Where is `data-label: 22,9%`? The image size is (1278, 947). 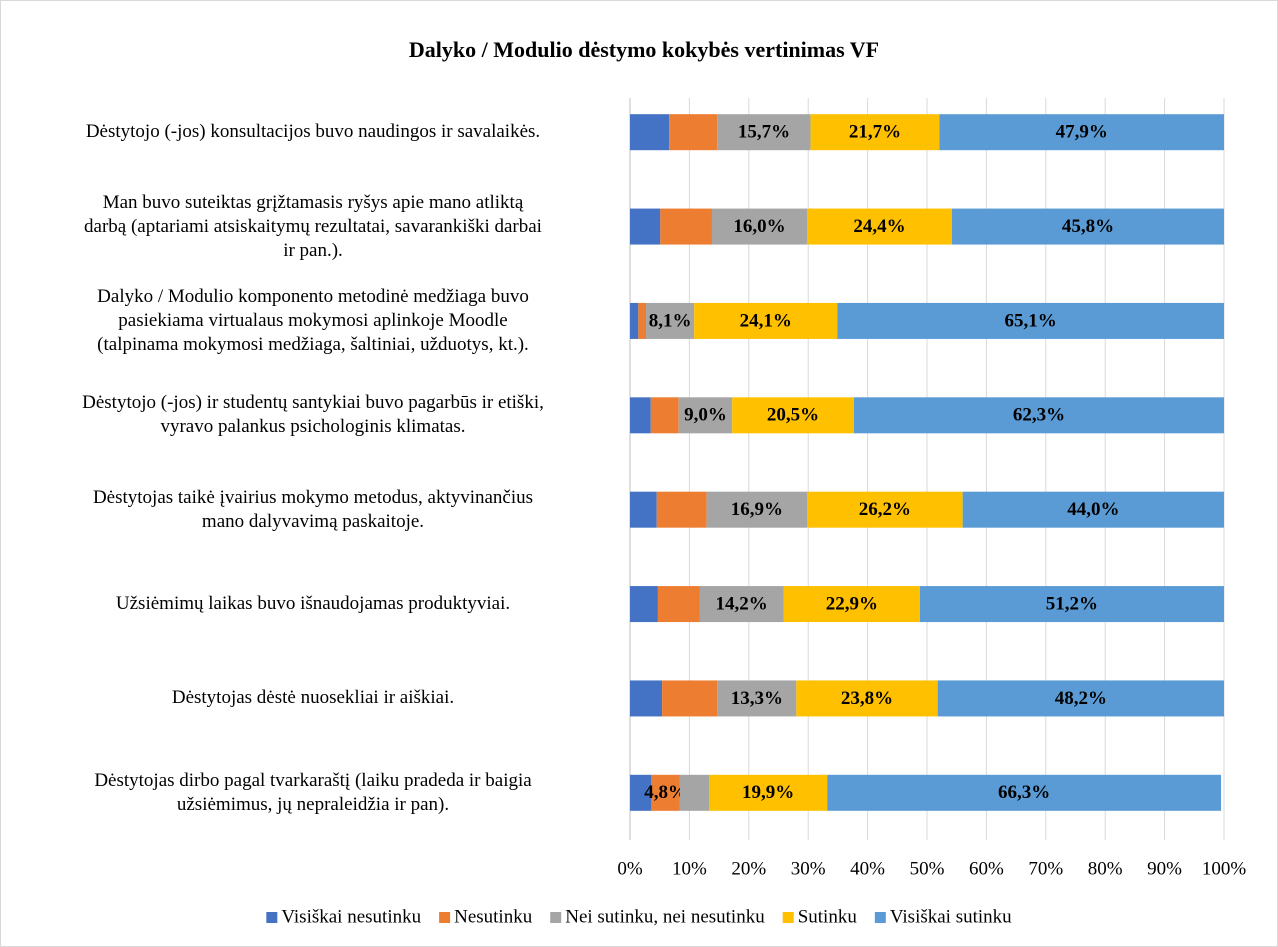
data-label: 22,9% is located at coordinates (852, 603).